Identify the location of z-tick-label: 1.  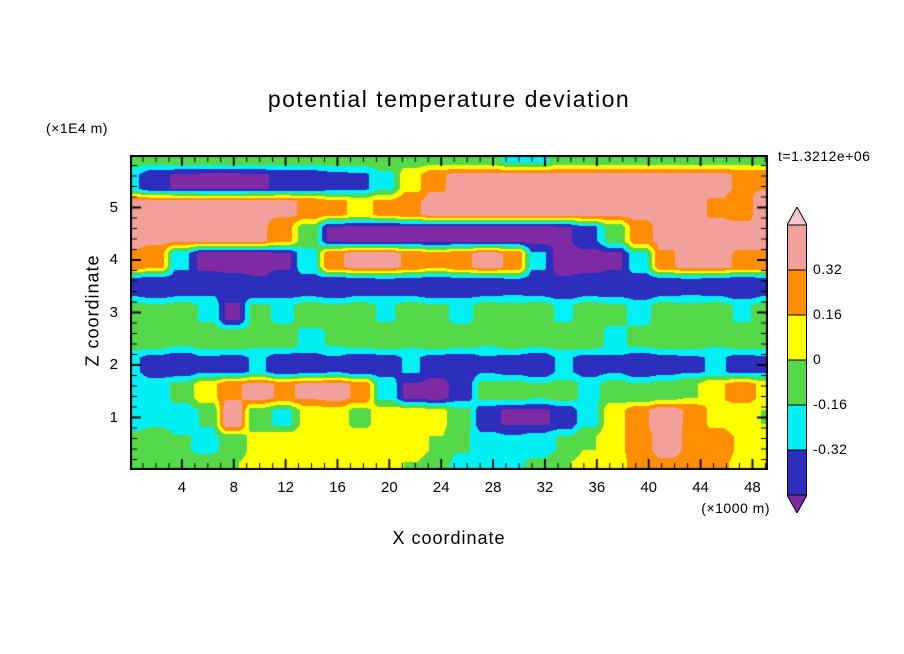
(113, 417).